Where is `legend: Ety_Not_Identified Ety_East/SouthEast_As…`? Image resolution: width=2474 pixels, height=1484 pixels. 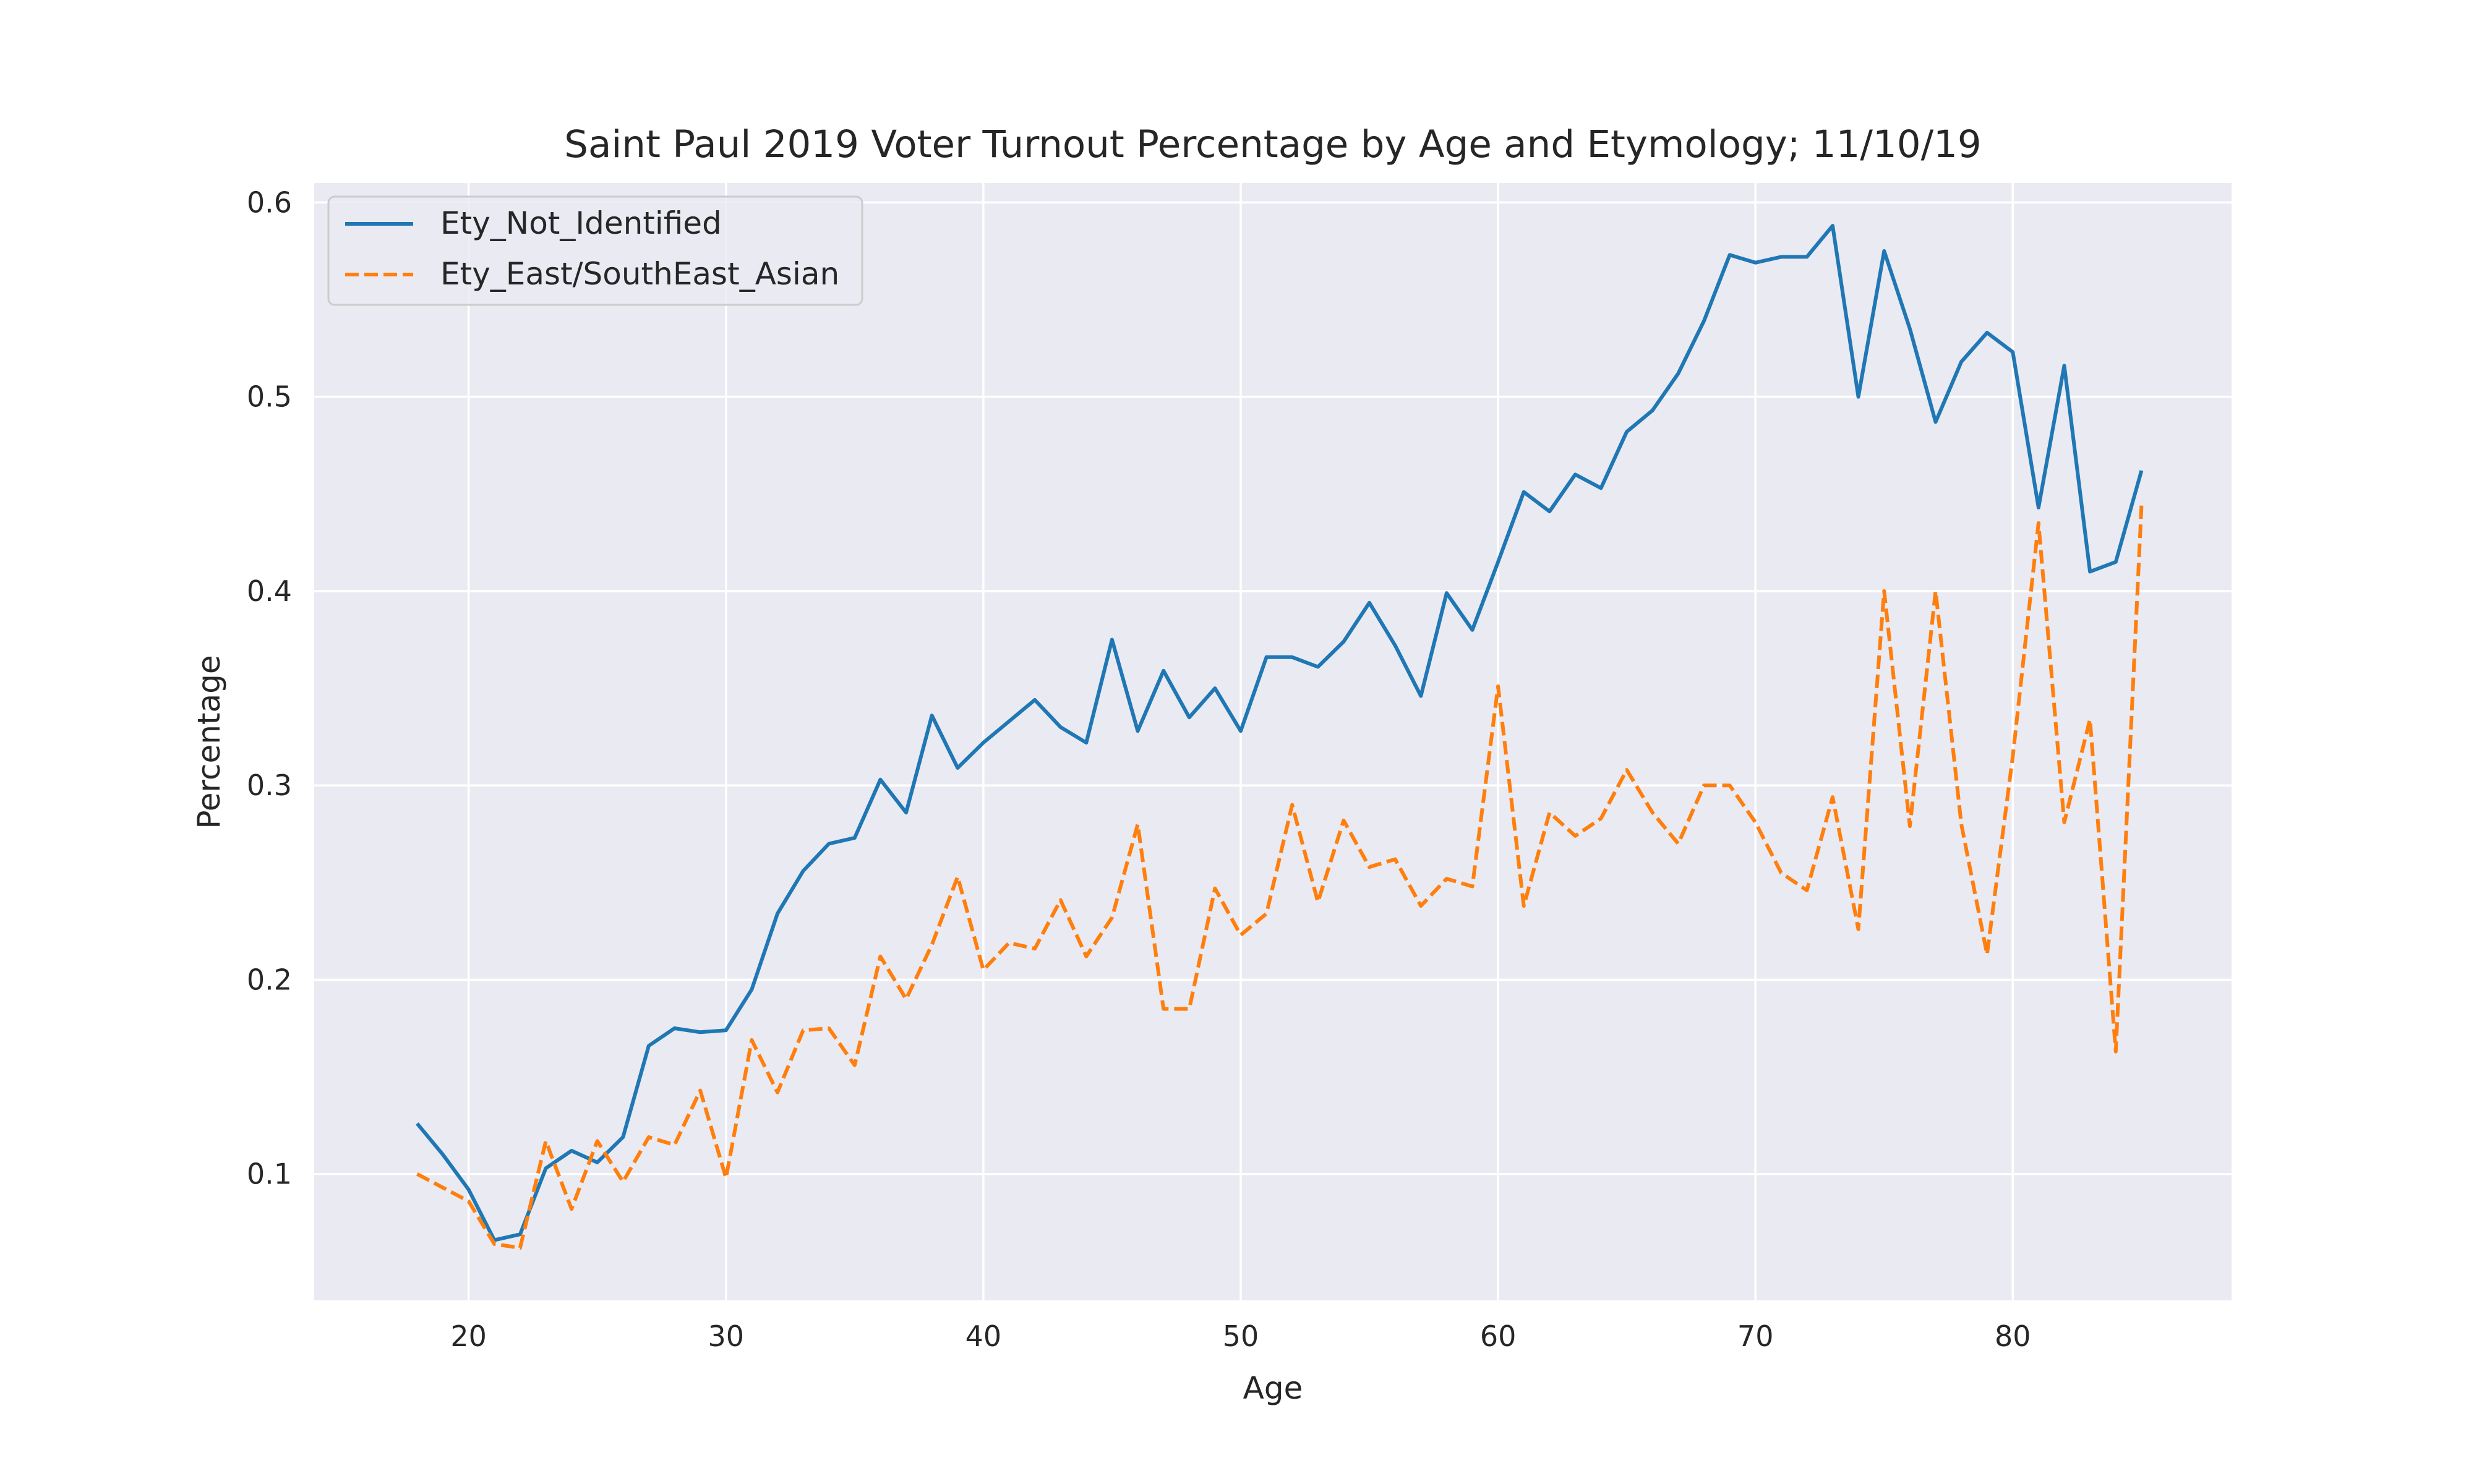
legend: Ety_Not_Identified Ety_East/SouthEast_As… is located at coordinates (595, 250).